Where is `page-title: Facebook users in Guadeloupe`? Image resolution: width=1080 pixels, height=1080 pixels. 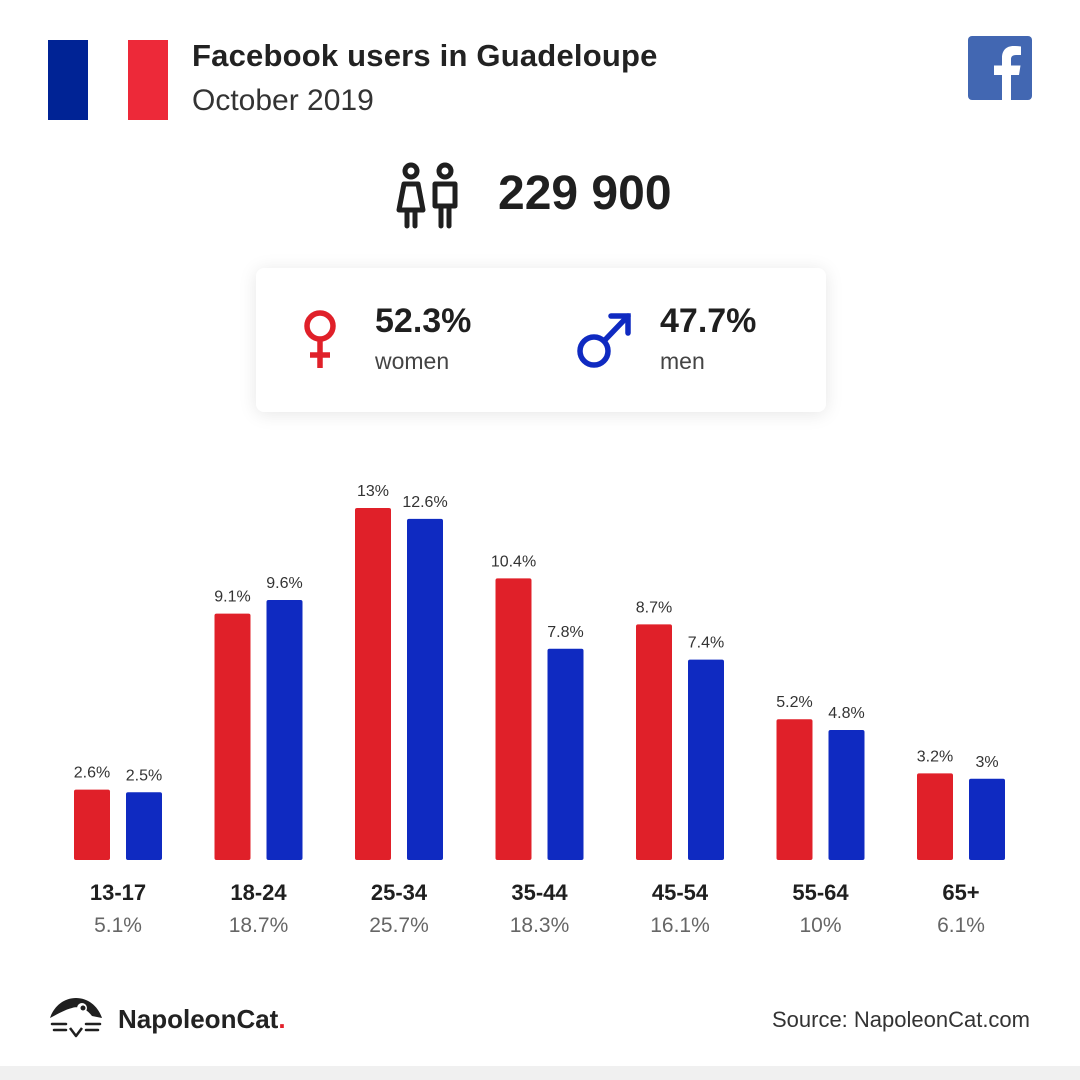 page-title: Facebook users in Guadeloupe is located at coordinates (425, 55).